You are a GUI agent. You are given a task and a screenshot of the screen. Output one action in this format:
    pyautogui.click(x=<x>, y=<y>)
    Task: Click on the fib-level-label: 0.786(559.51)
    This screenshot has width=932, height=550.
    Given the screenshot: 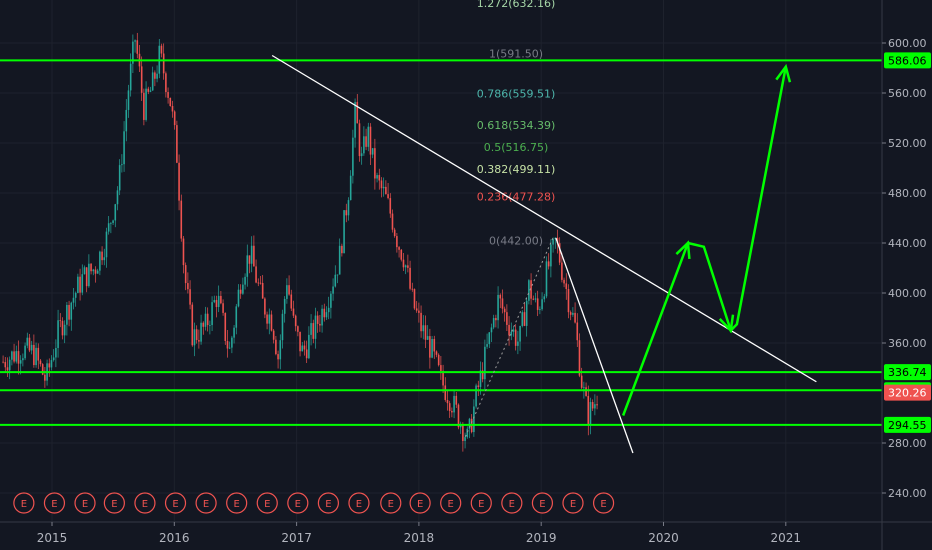 What is the action you would take?
    pyautogui.click(x=516, y=94)
    